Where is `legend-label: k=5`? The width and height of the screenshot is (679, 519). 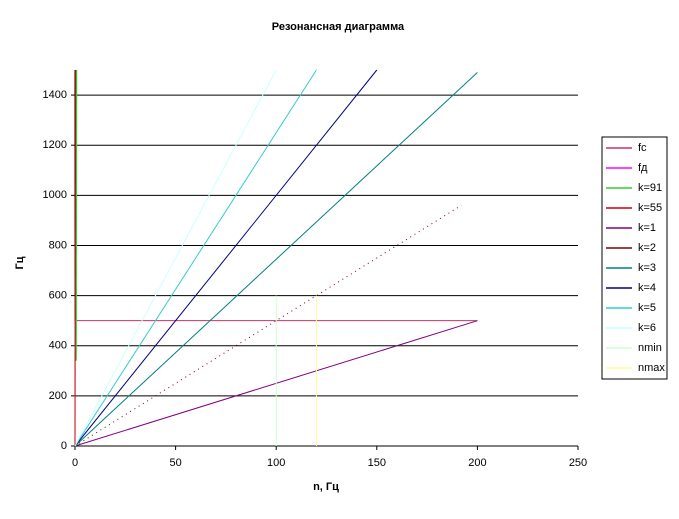
legend-label: k=5 is located at coordinates (647, 308).